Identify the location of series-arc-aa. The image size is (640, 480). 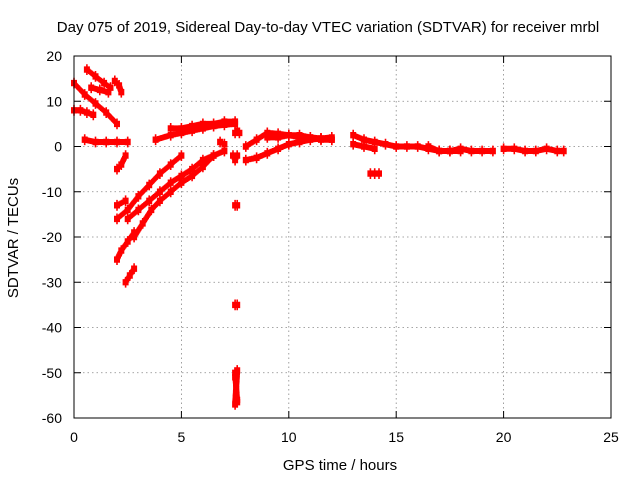
(533, 150).